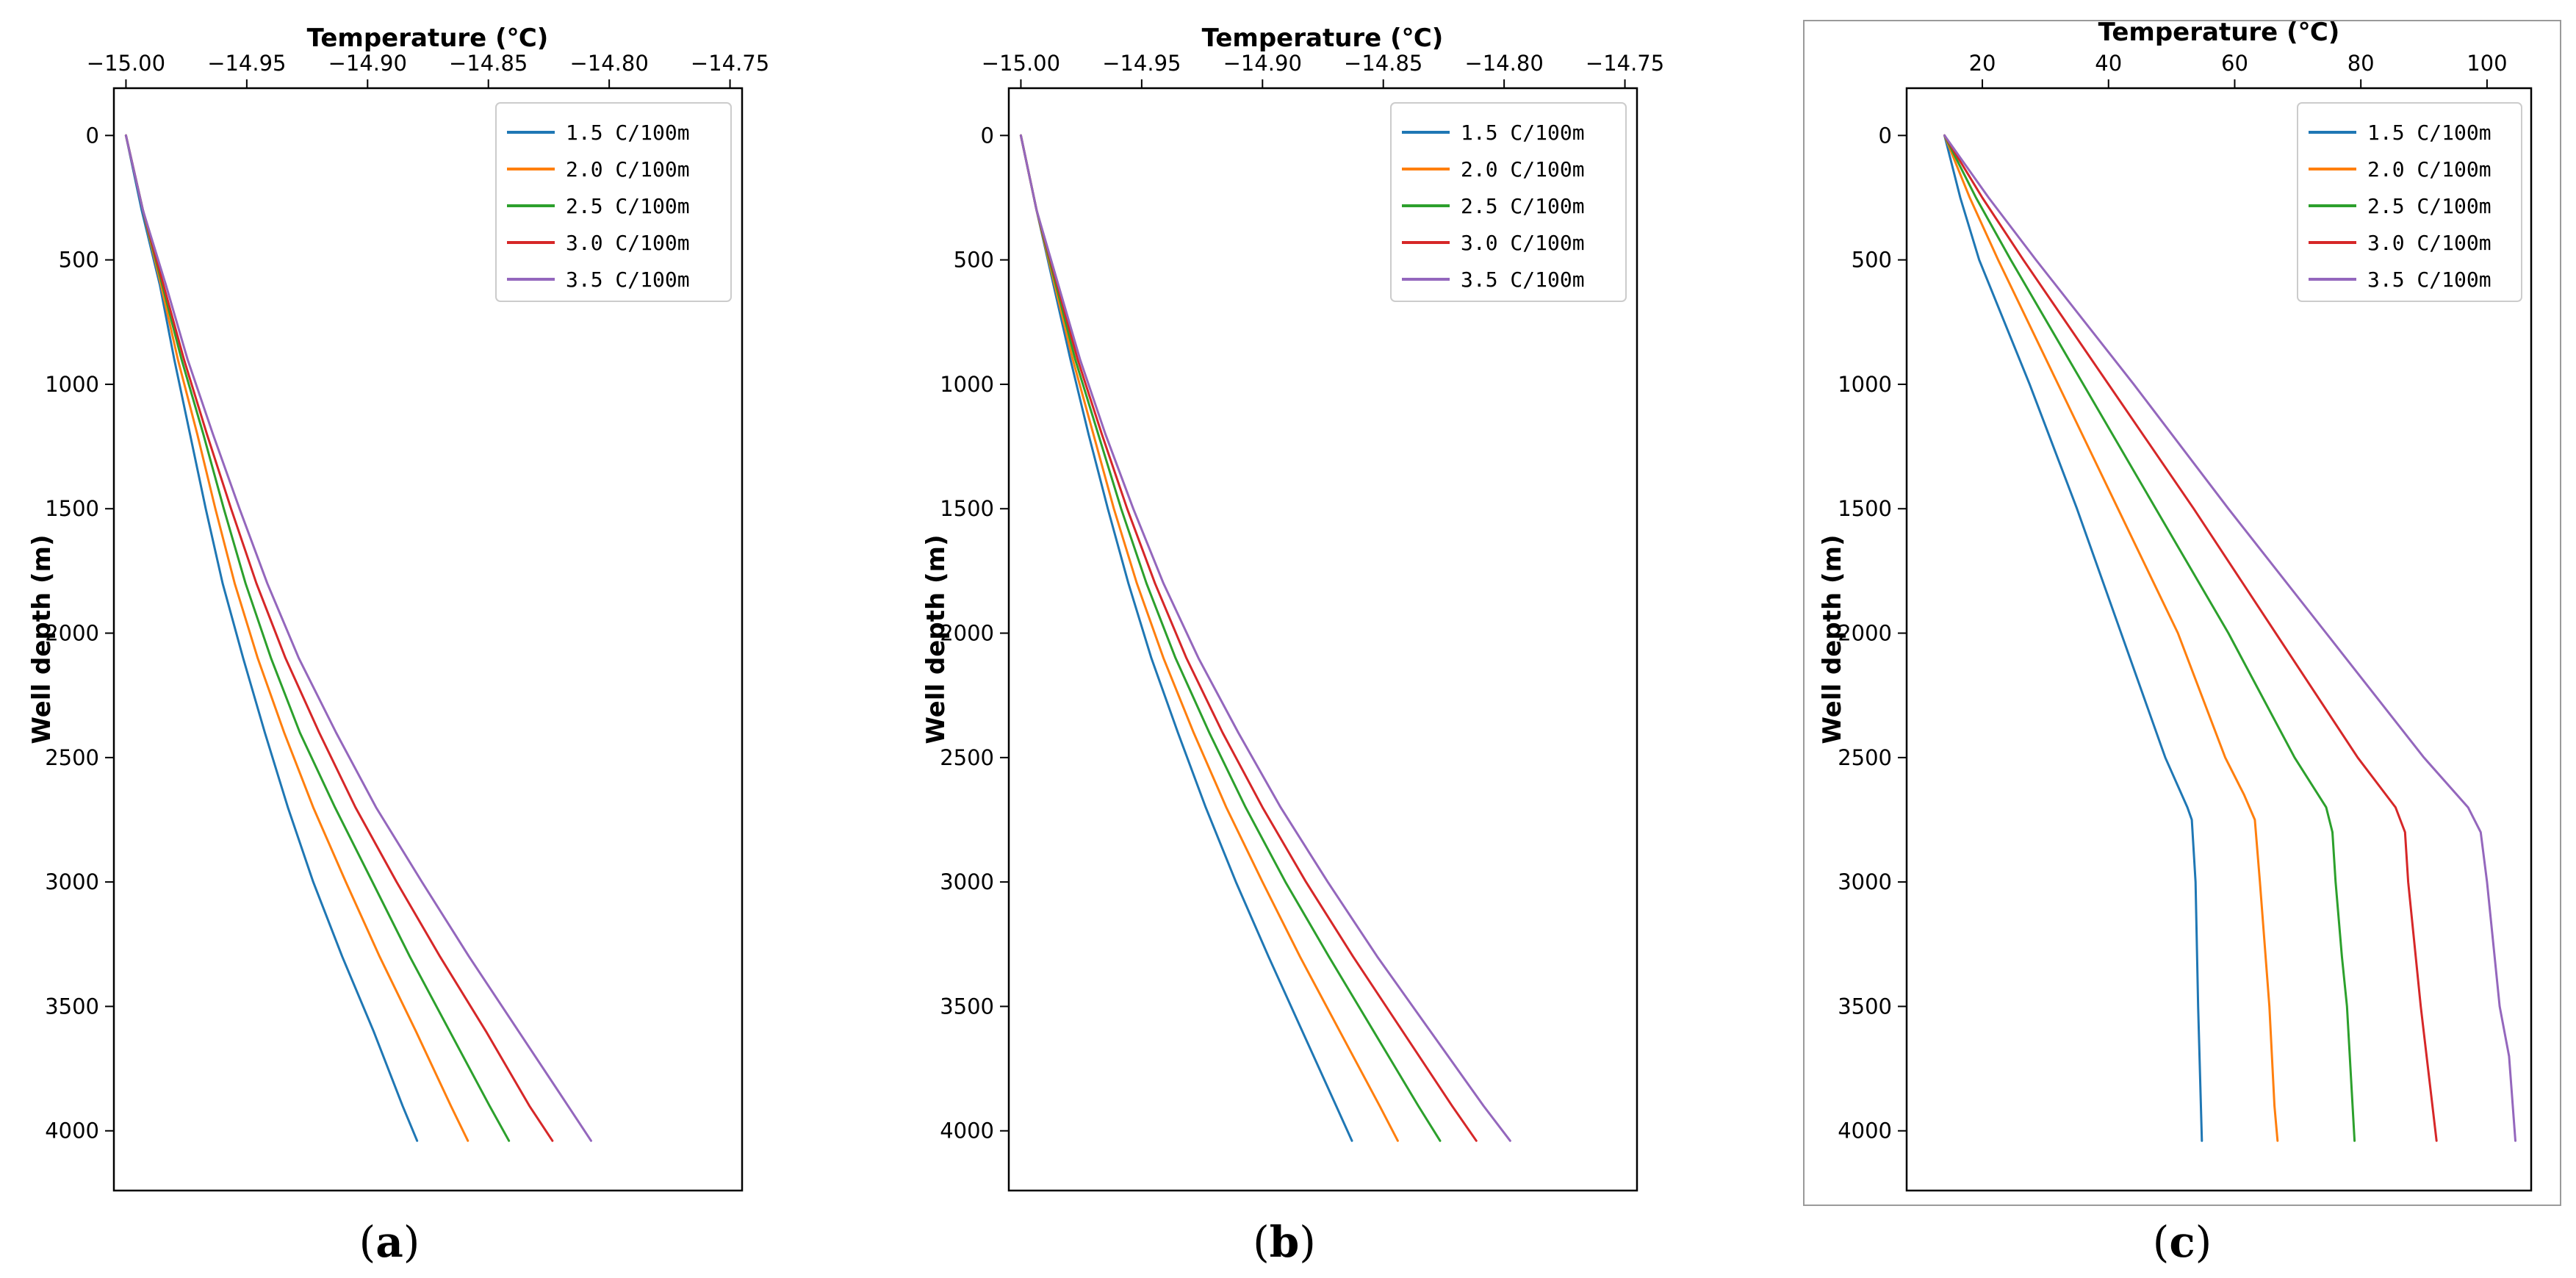 This screenshot has height=1278, width=2576. Describe the element at coordinates (2487, 63) in the screenshot. I see `x-tick-label: 100` at that location.